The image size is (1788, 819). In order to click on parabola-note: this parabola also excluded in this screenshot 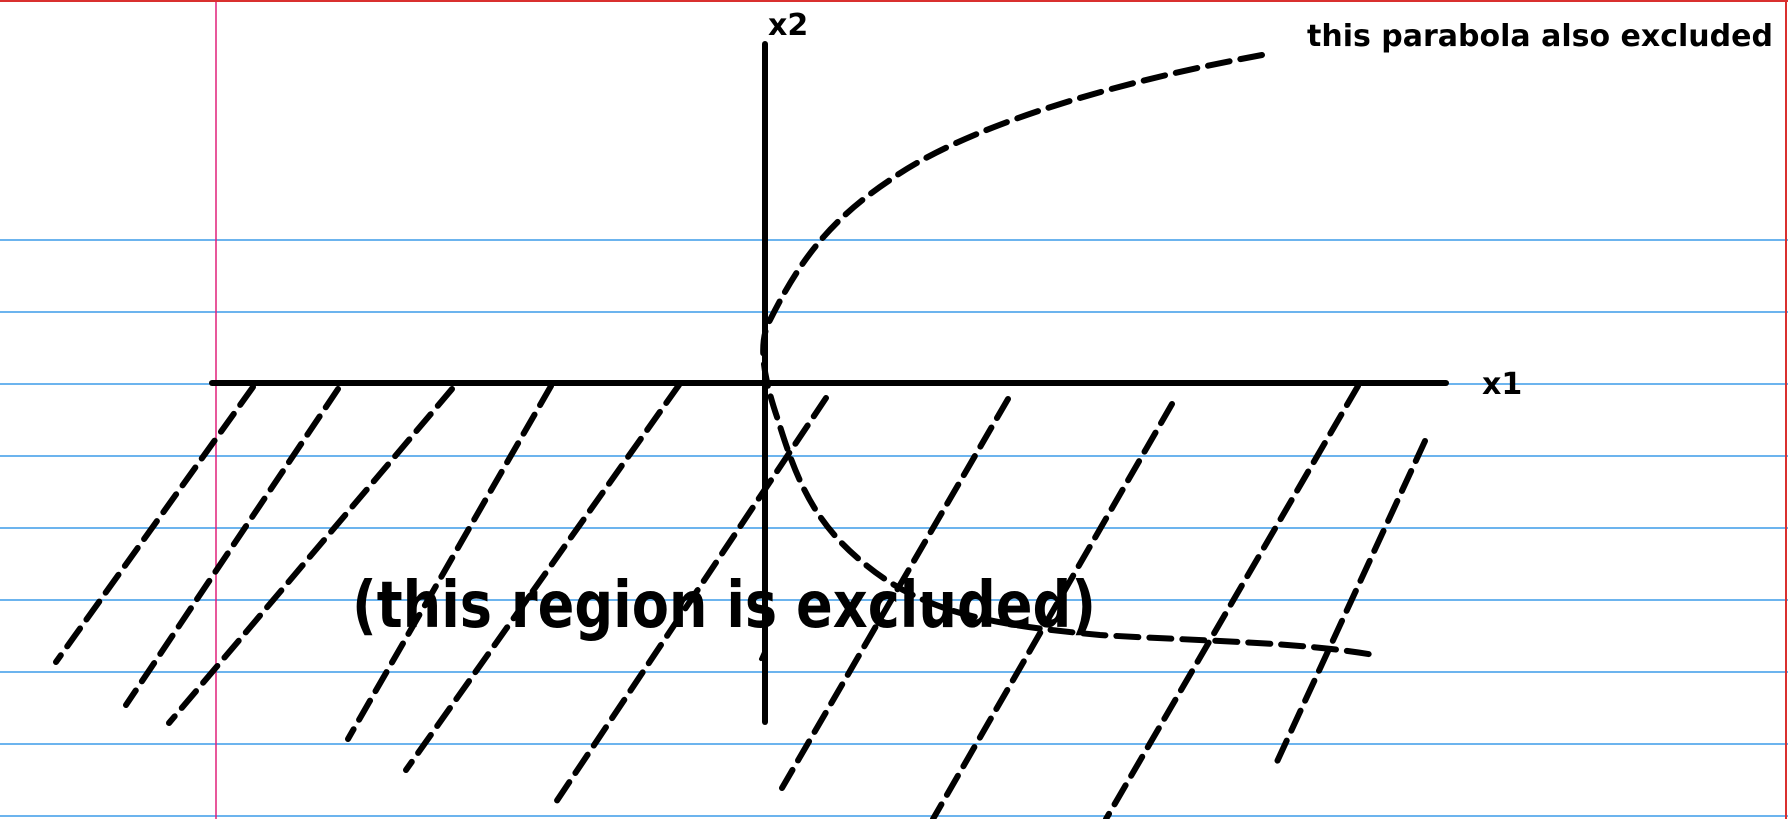, I will do `click(1540, 36)`.